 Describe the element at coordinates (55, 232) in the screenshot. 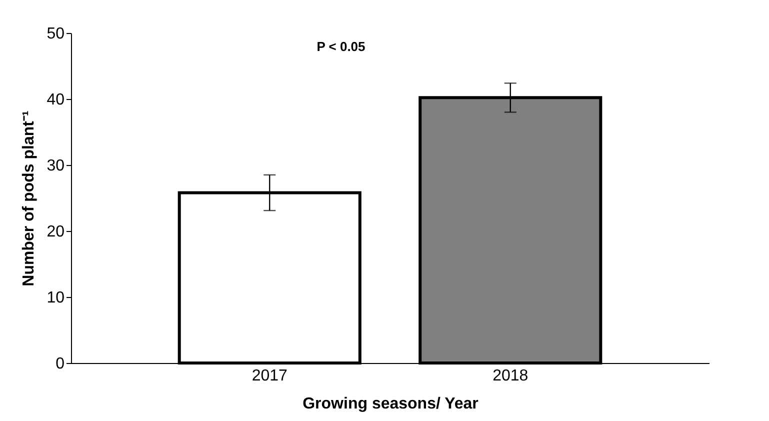

I see `y-tick-label: 20` at that location.